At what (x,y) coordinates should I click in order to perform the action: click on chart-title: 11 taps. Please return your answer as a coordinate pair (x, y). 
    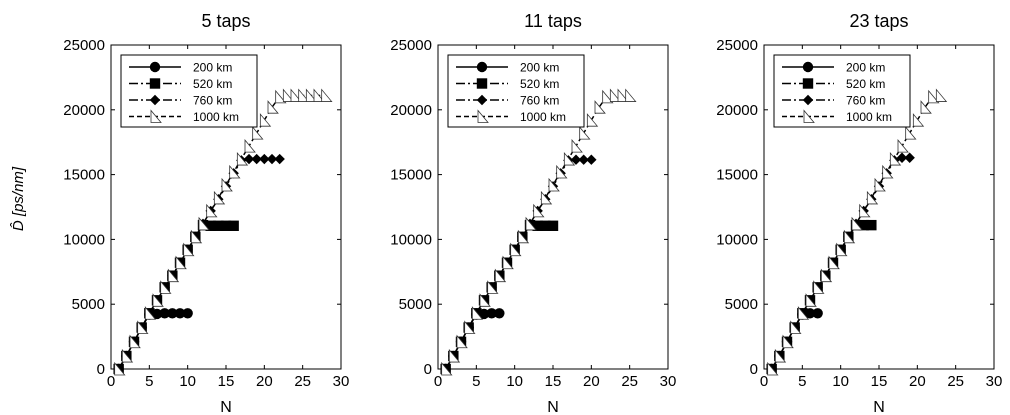
    Looking at the image, I should click on (553, 21).